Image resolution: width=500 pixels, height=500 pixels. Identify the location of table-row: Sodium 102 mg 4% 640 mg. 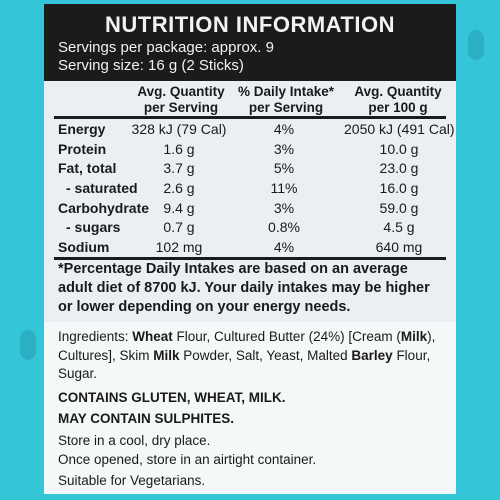
(250, 248).